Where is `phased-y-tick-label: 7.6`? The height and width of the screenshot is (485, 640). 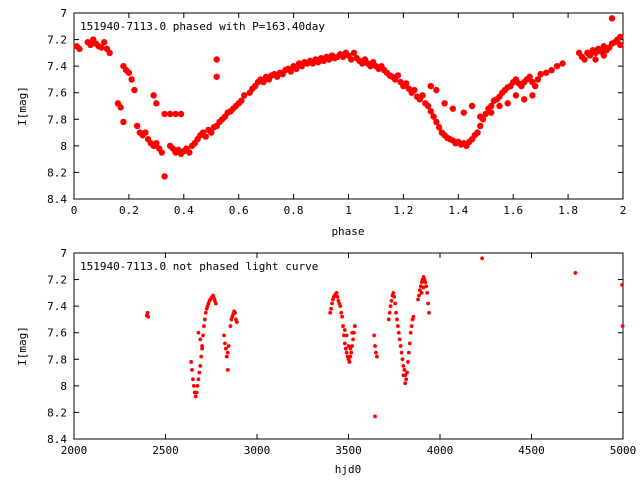
phased-y-tick-label: 7.6 is located at coordinates (57, 93).